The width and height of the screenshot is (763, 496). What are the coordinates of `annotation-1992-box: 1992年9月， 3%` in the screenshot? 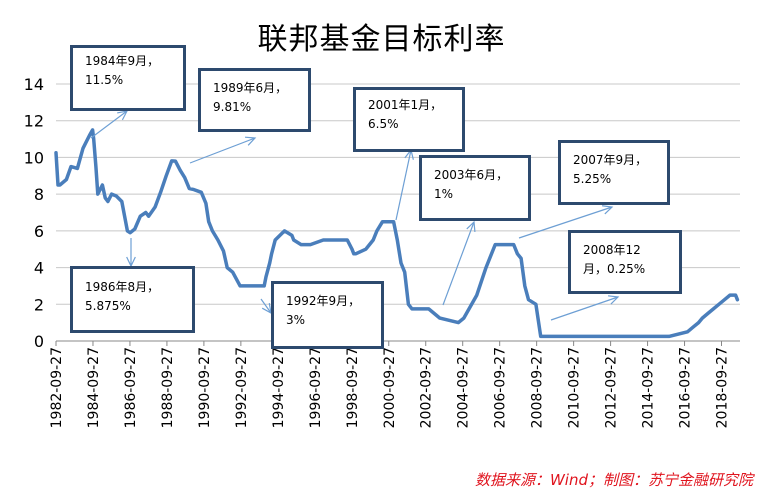 It's located at (327, 315).